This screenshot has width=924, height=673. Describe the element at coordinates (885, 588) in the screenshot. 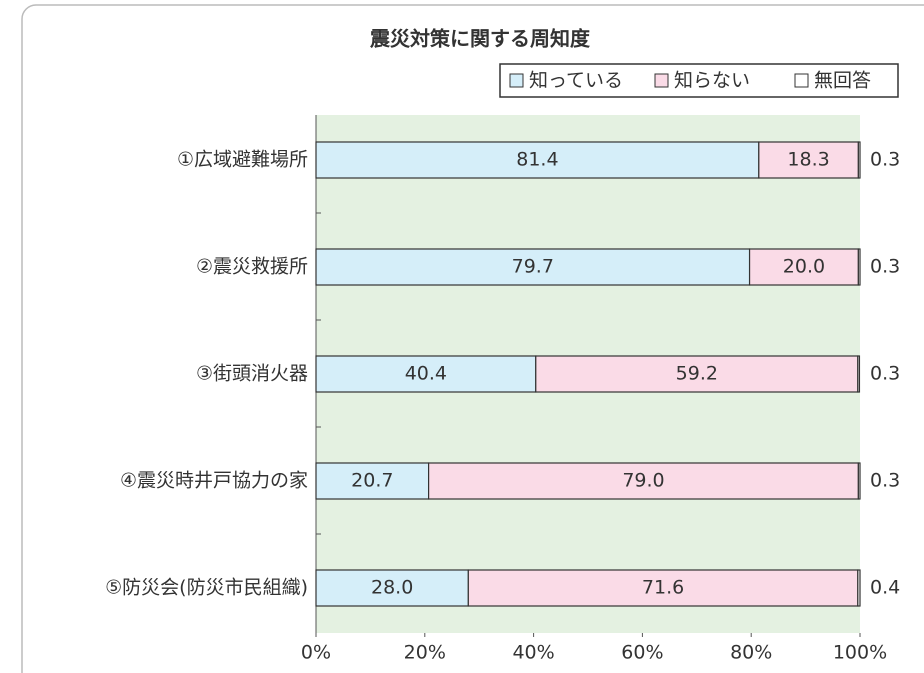

I see `data-label: 0.4` at that location.